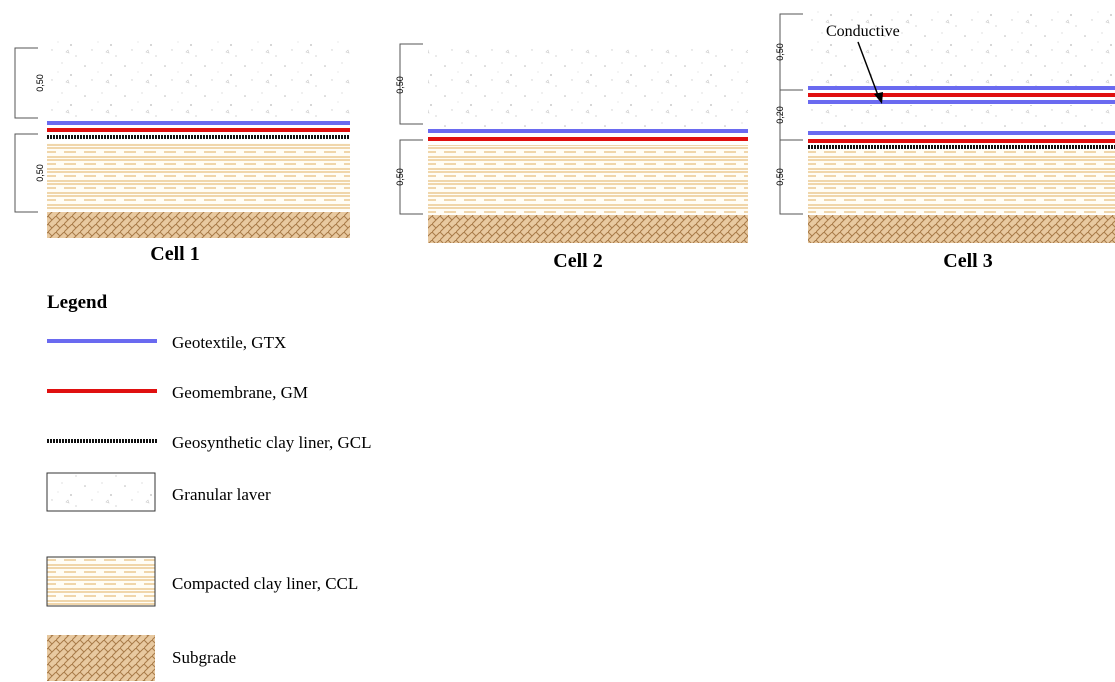 This screenshot has width=1115, height=682. Describe the element at coordinates (577, 261) in the screenshot. I see `cell-label: Cell 2` at that location.